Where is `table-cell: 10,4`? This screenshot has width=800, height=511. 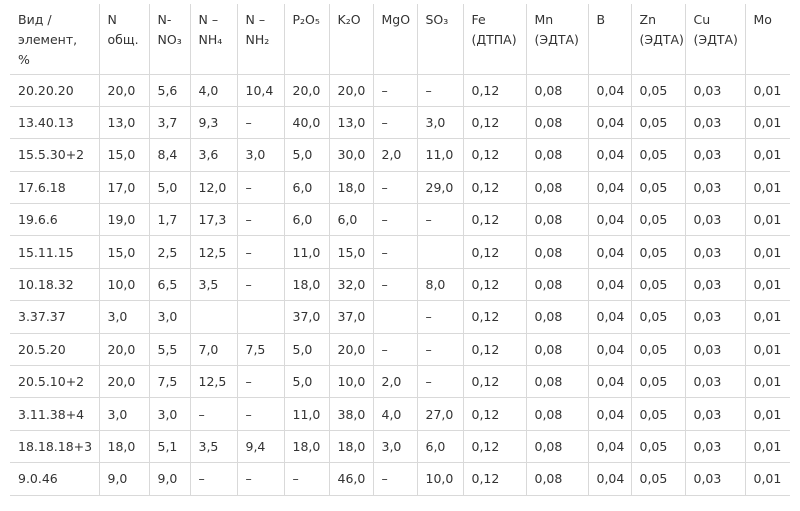 table-cell: 10,4 is located at coordinates (261, 90).